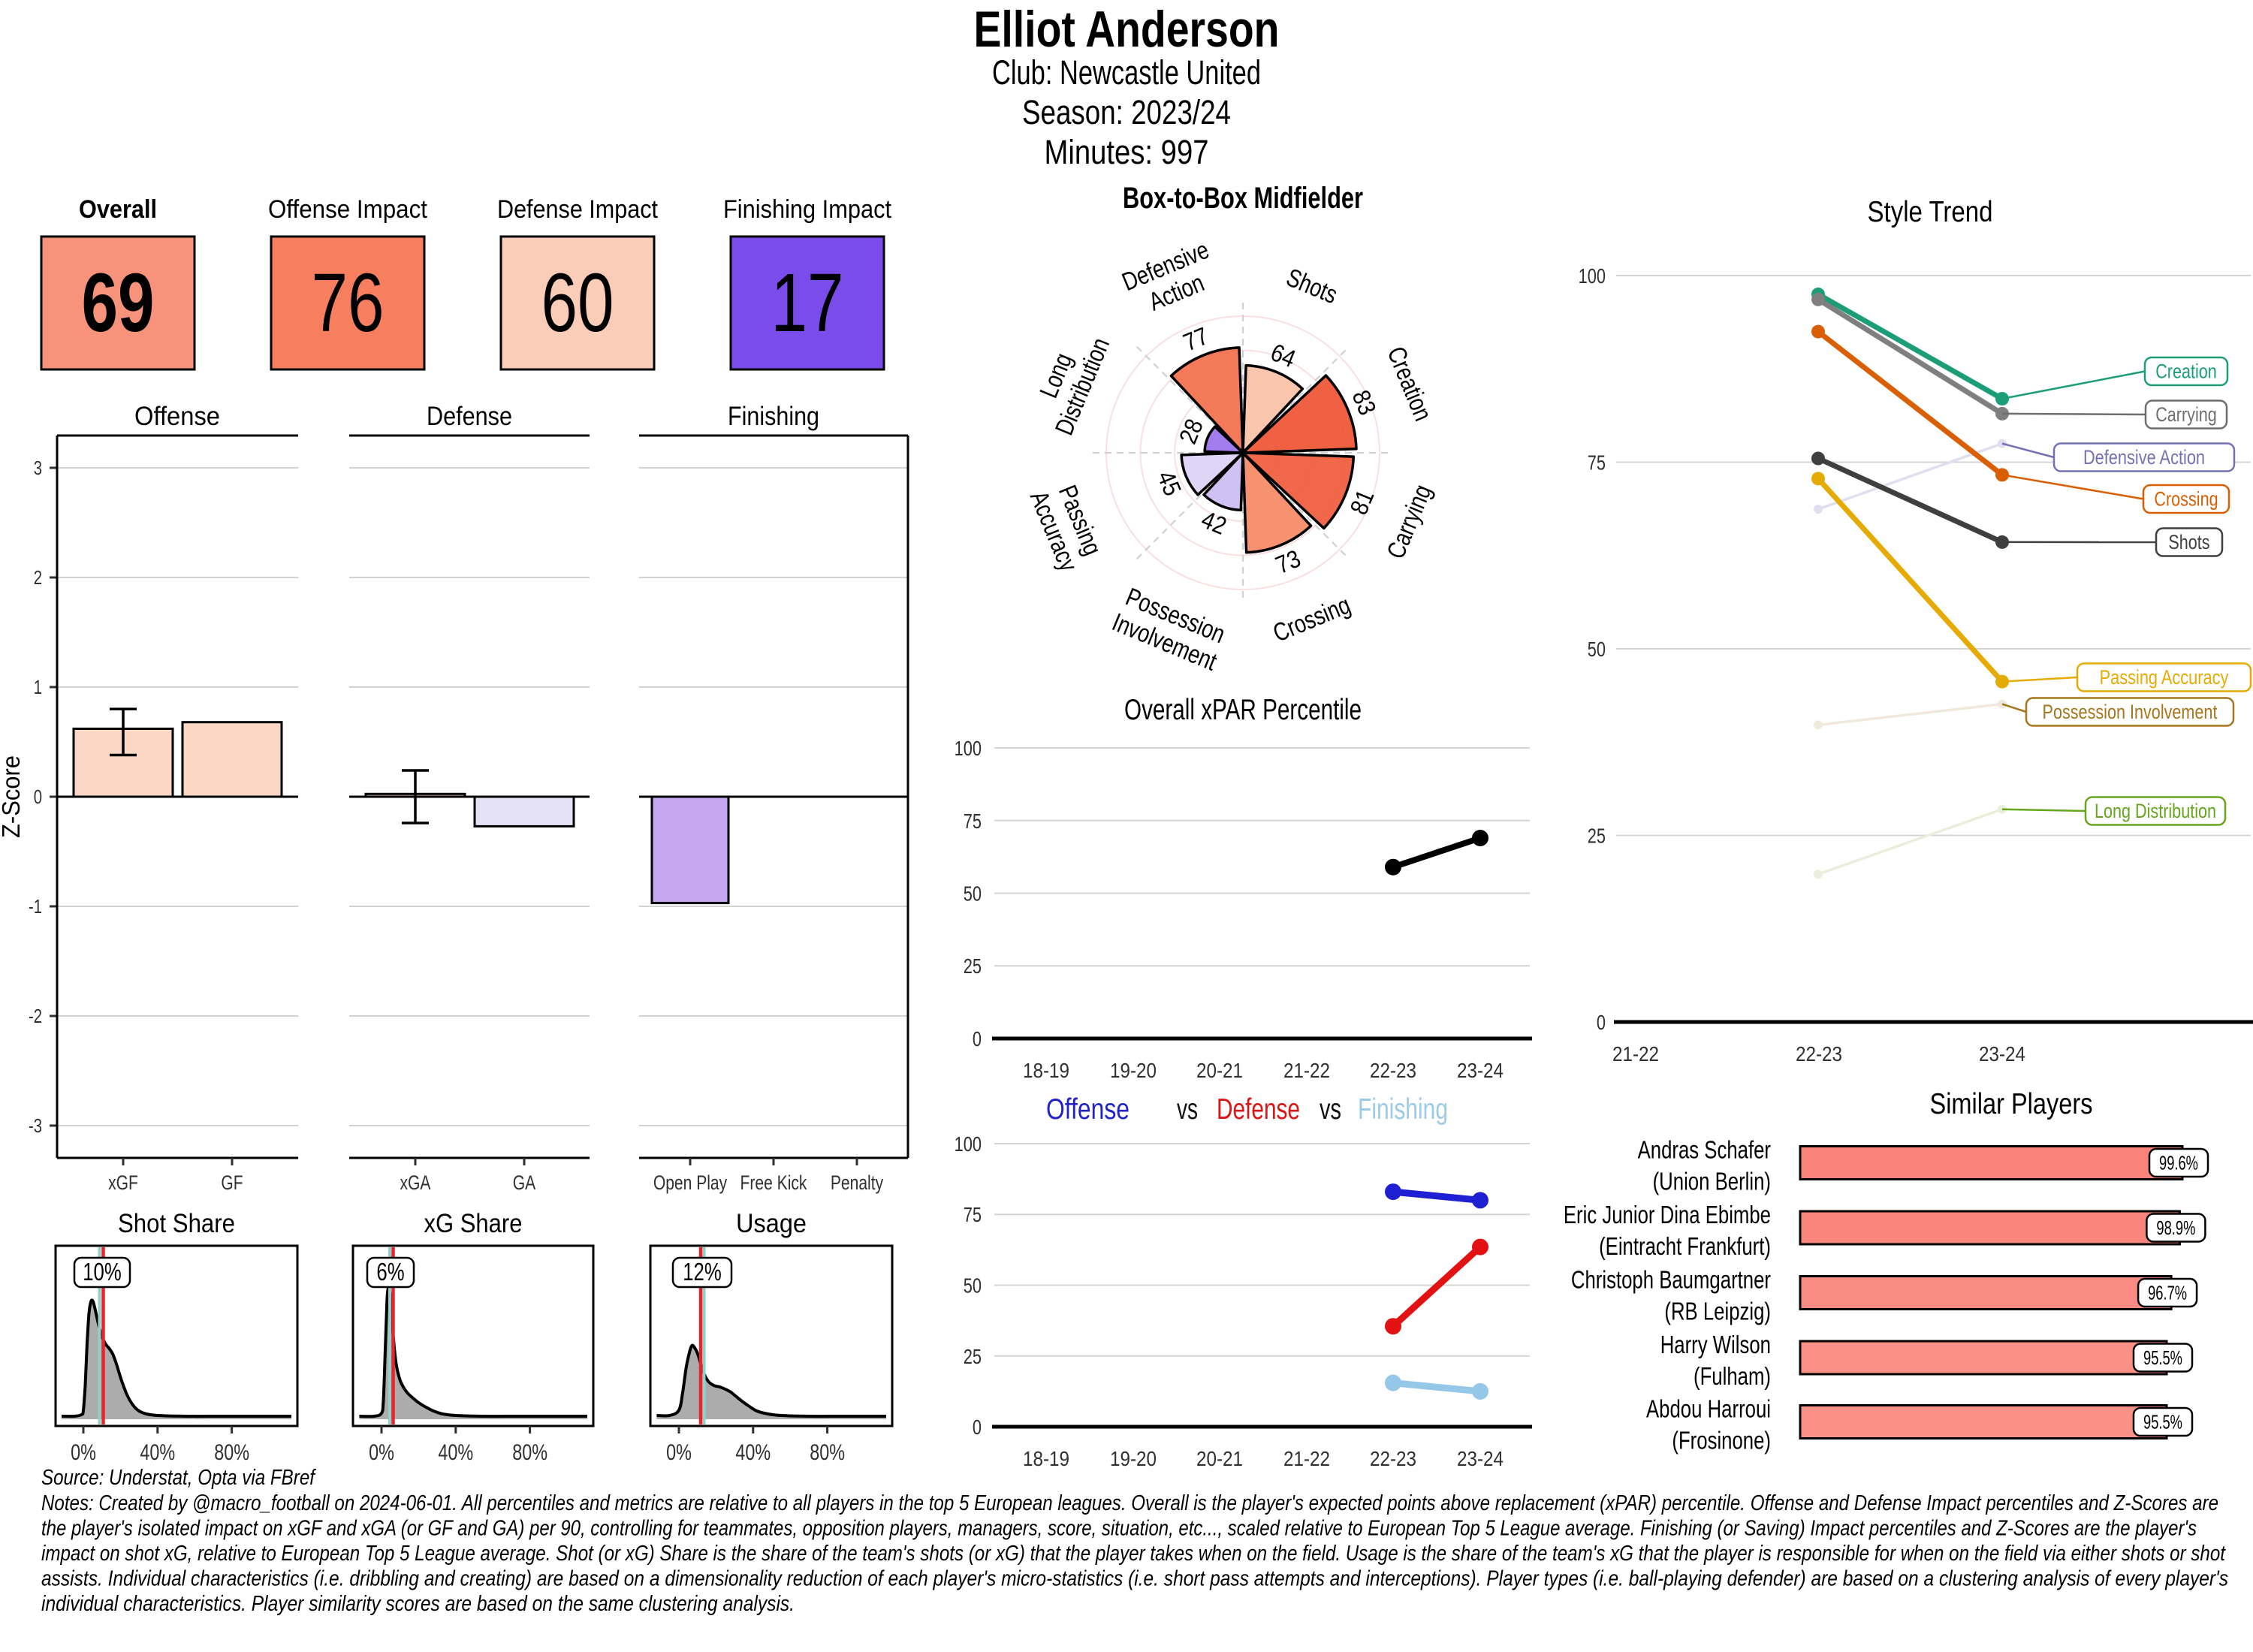 The image size is (2253, 1652). Describe the element at coordinates (2186, 371) in the screenshot. I see `svg-text: Creation` at that location.